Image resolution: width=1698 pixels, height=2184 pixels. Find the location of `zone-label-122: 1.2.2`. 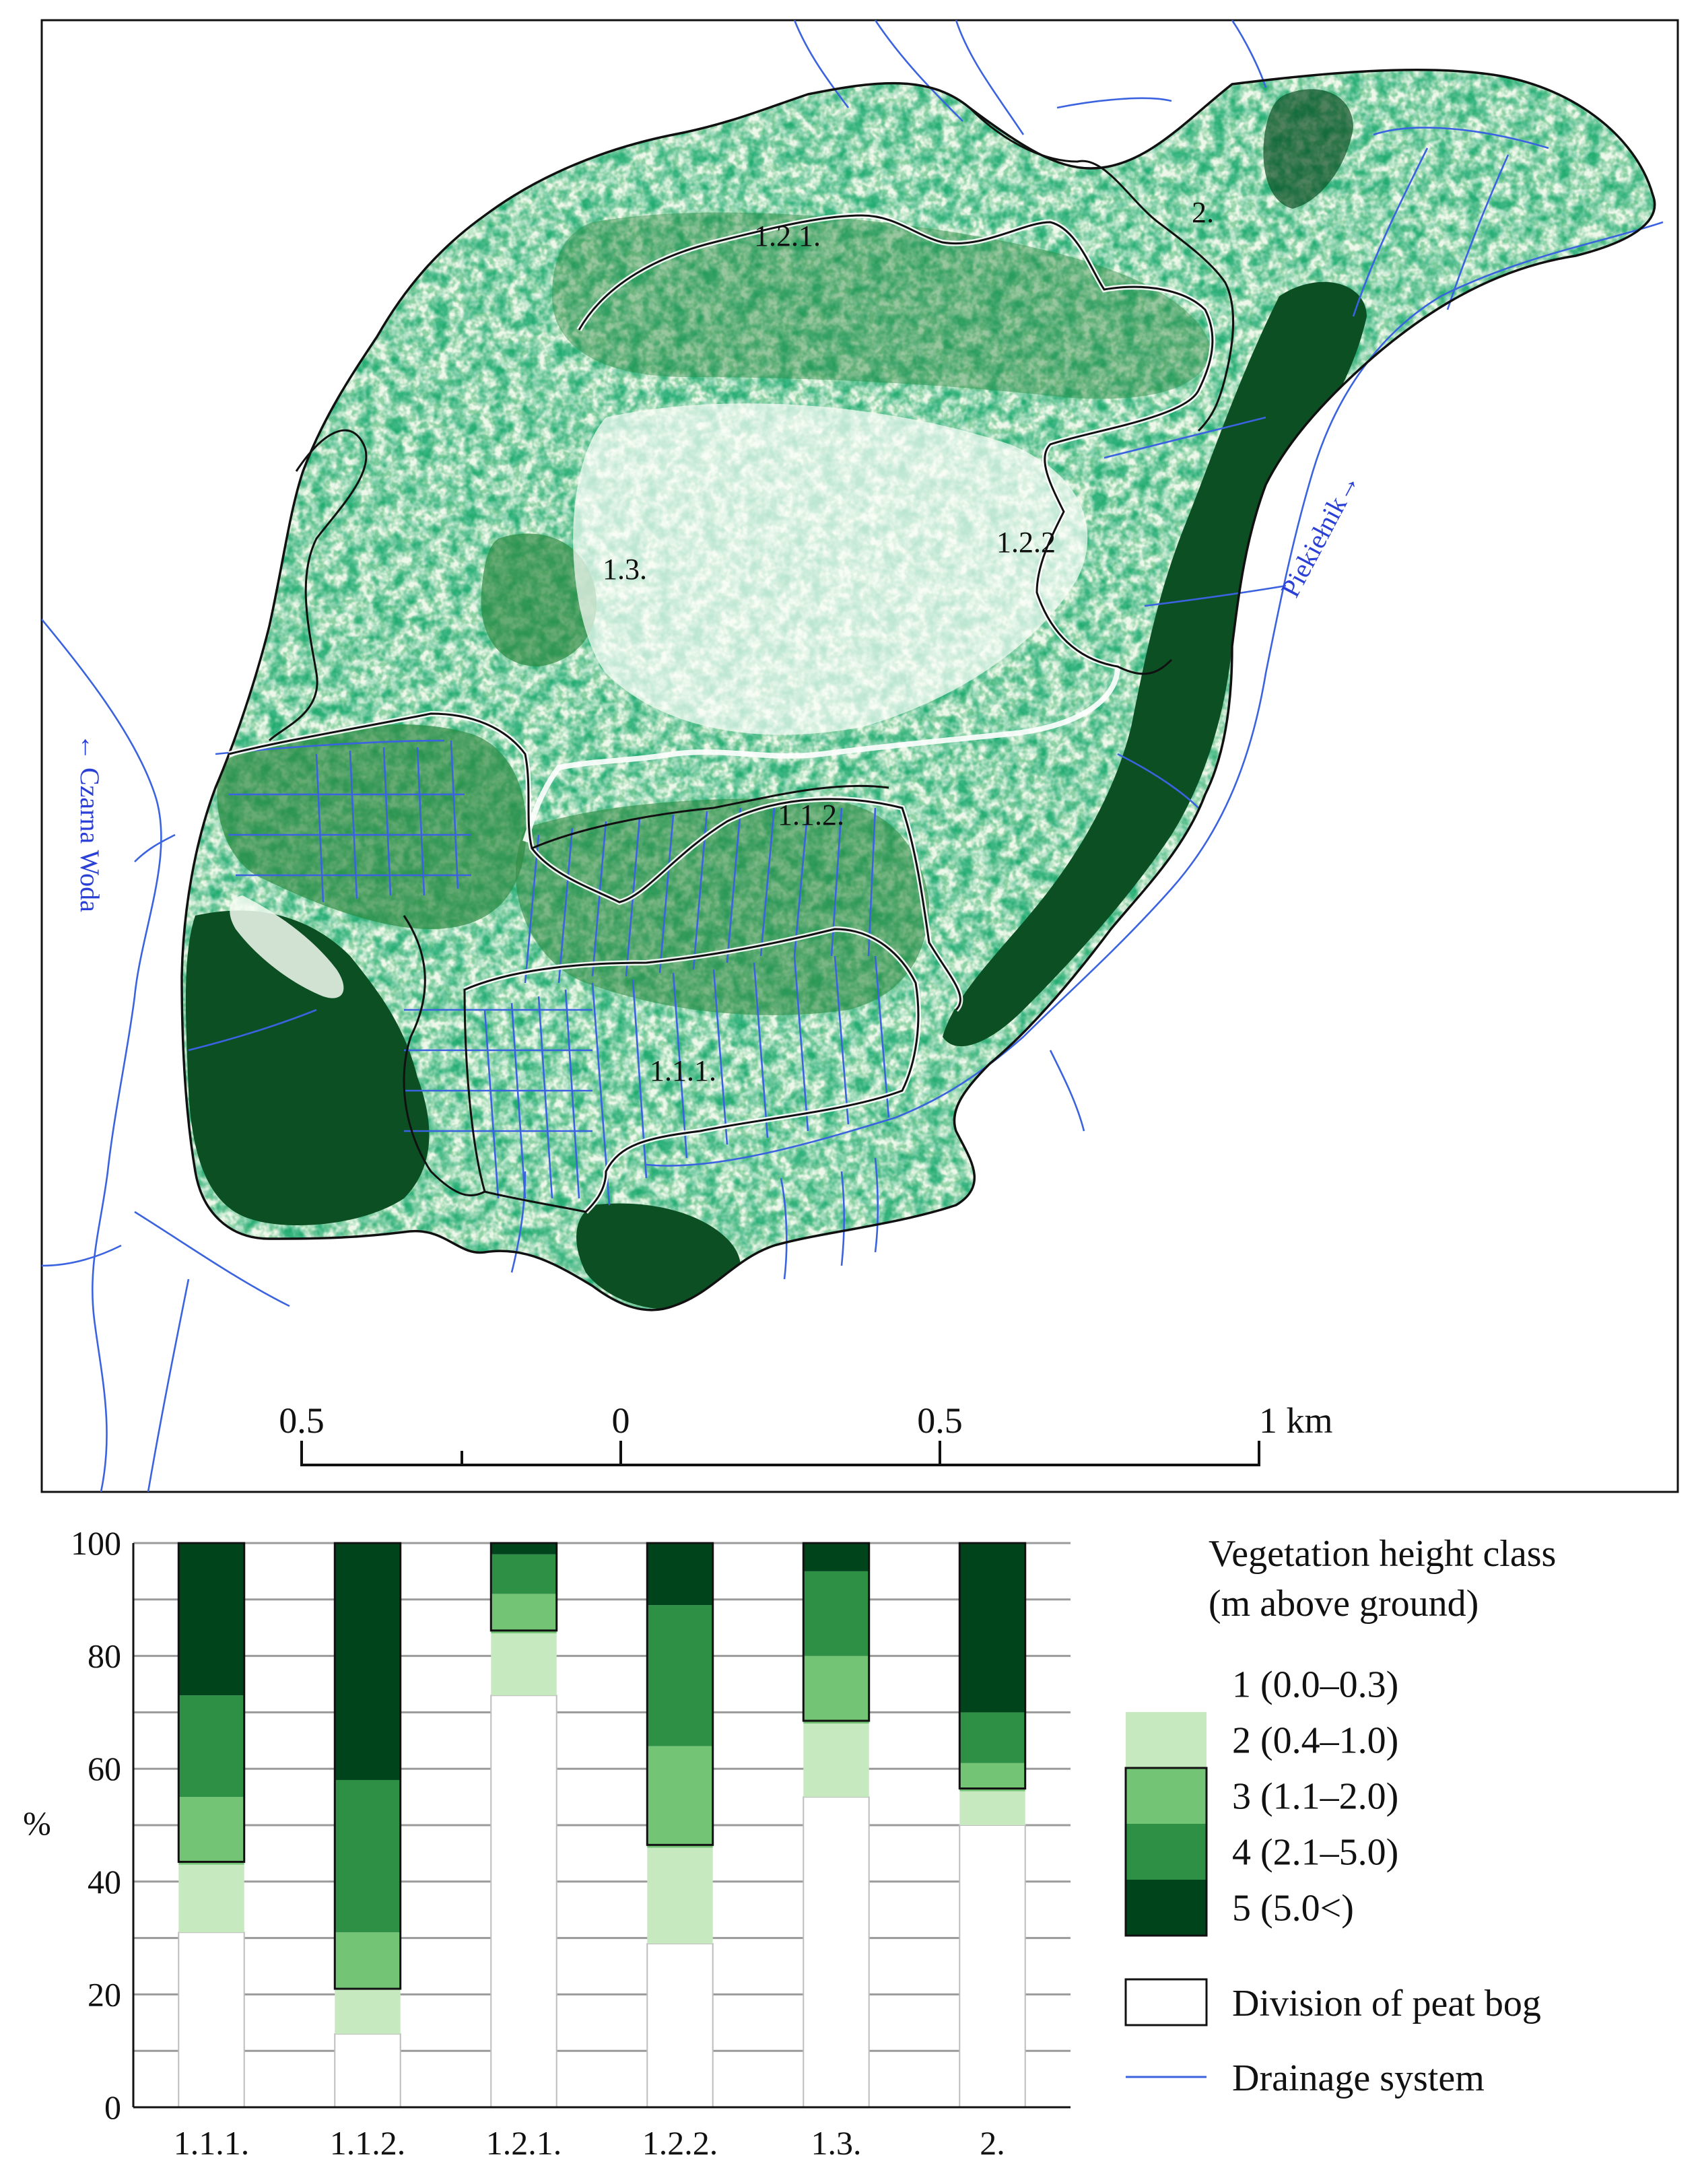

zone-label-122: 1.2.2 is located at coordinates (1026, 542).